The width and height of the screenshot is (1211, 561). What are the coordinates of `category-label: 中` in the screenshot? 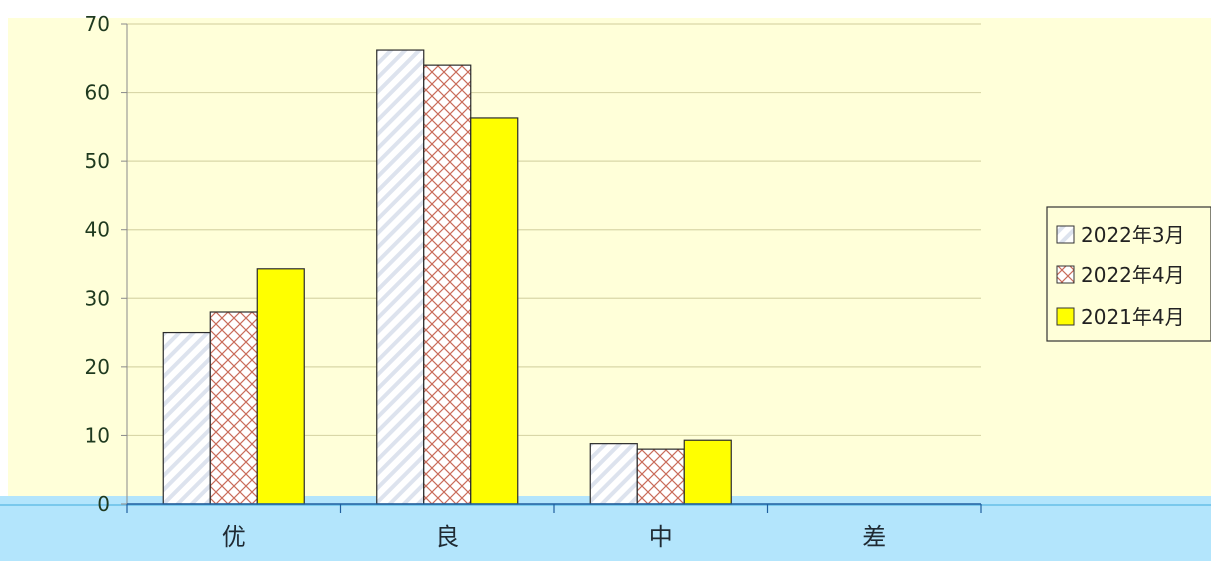 It's located at (661, 537).